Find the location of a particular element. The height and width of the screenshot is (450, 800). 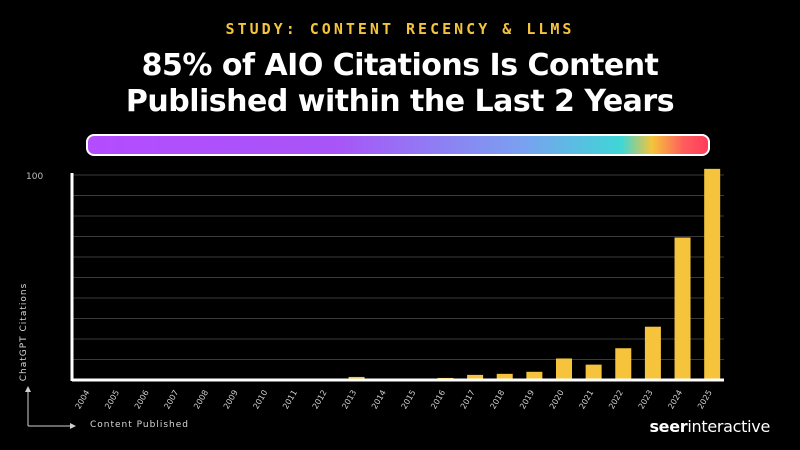

x-tick-label: 2010 is located at coordinates (260, 400).